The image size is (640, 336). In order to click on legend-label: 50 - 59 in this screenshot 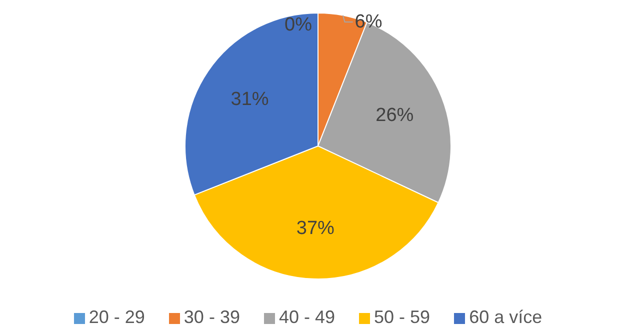, I will do `click(402, 317)`.